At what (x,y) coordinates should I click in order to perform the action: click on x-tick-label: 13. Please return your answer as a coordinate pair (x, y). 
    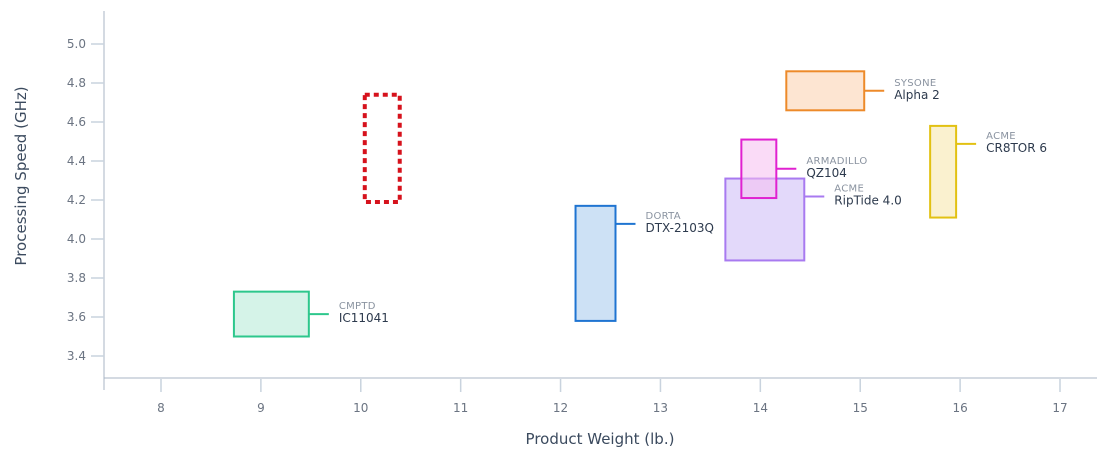
    Looking at the image, I should click on (660, 408).